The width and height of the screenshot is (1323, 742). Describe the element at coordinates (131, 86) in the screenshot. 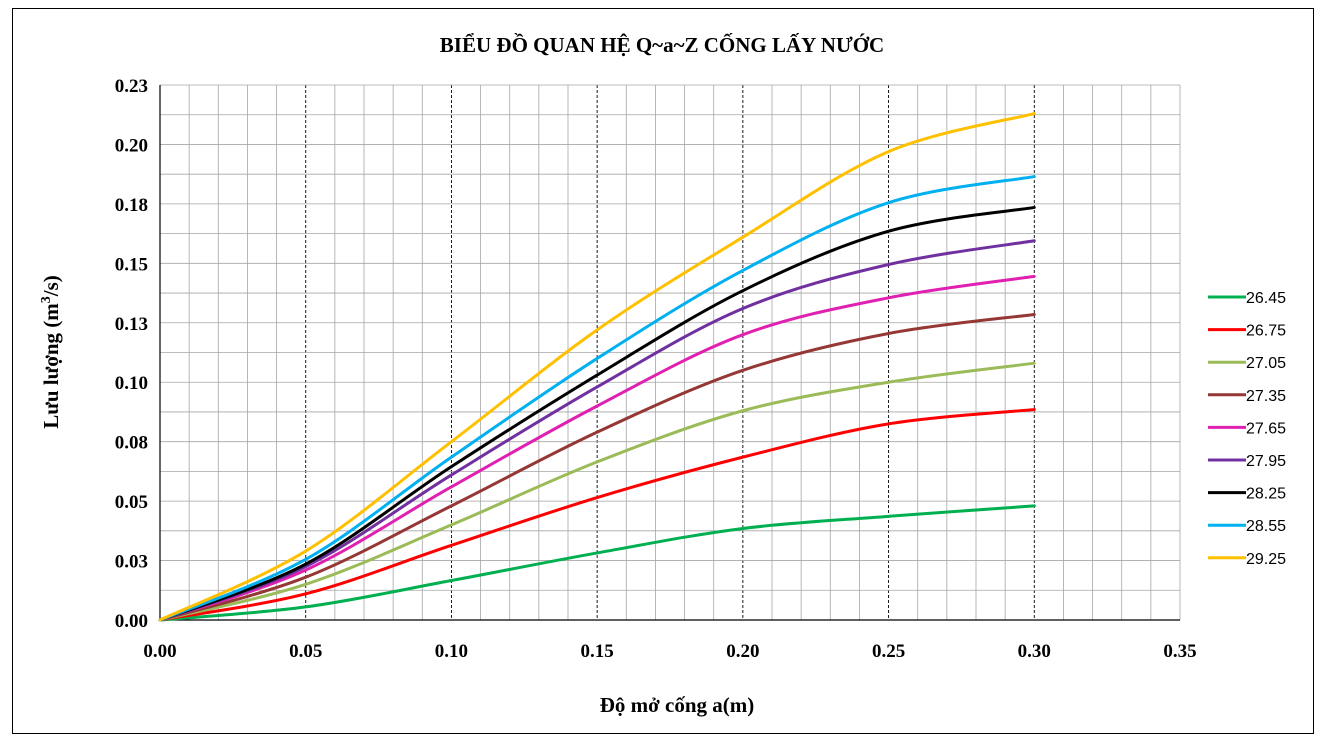

I see `y-tick-label: 0.23` at that location.